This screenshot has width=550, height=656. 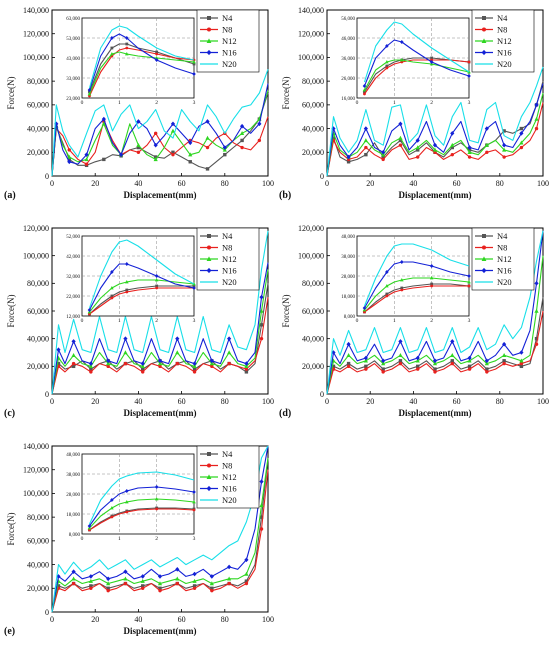 I want to click on inset--d-: 8,000 18,000 28,000 38,000 48,000 0 1 2 3, so click(x=406, y=279).